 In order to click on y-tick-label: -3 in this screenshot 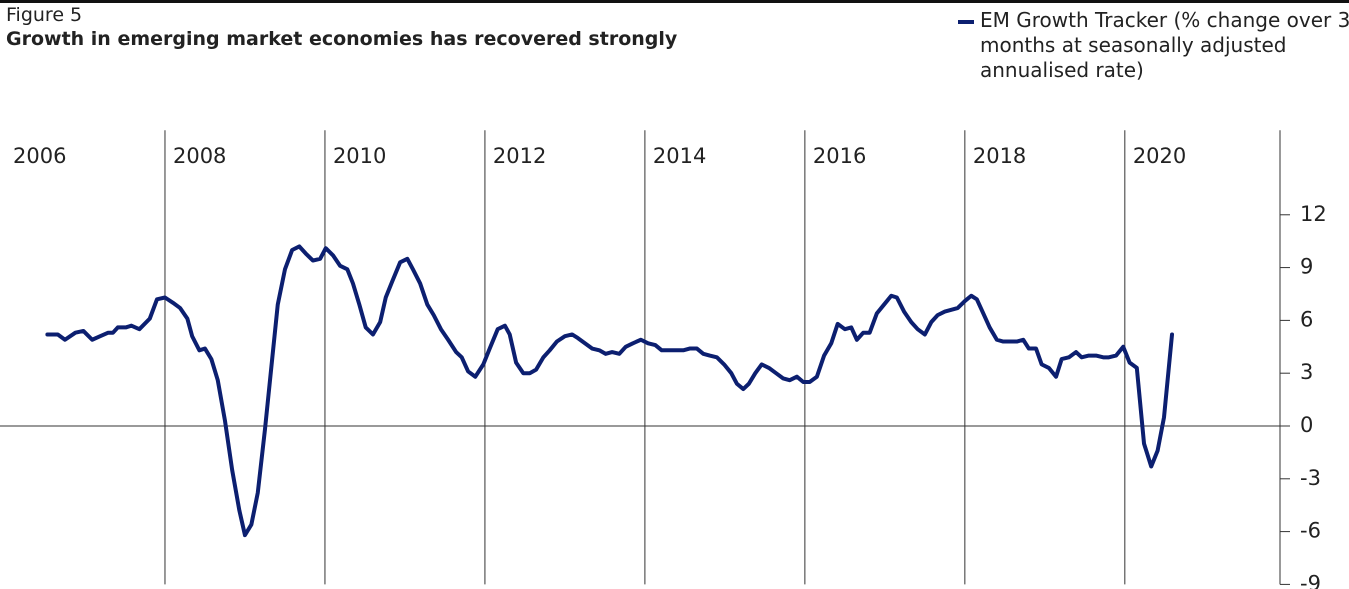, I will do `click(1310, 478)`.